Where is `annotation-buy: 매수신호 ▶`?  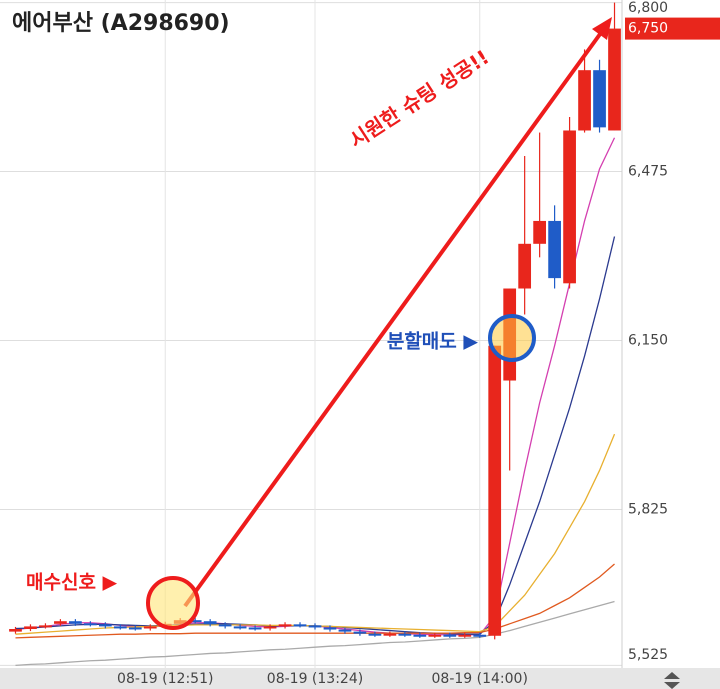 annotation-buy: 매수신호 ▶ is located at coordinates (72, 583).